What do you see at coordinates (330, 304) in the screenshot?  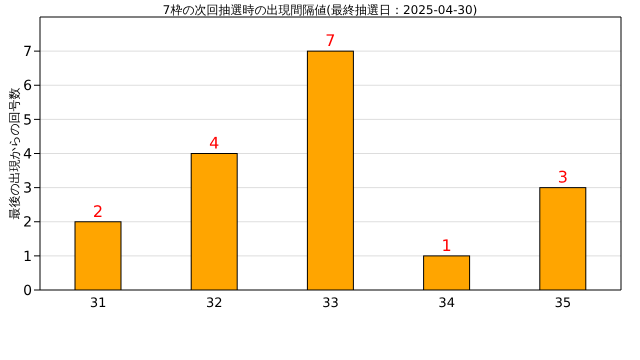 I see `x-tick-label: 33` at bounding box center [330, 304].